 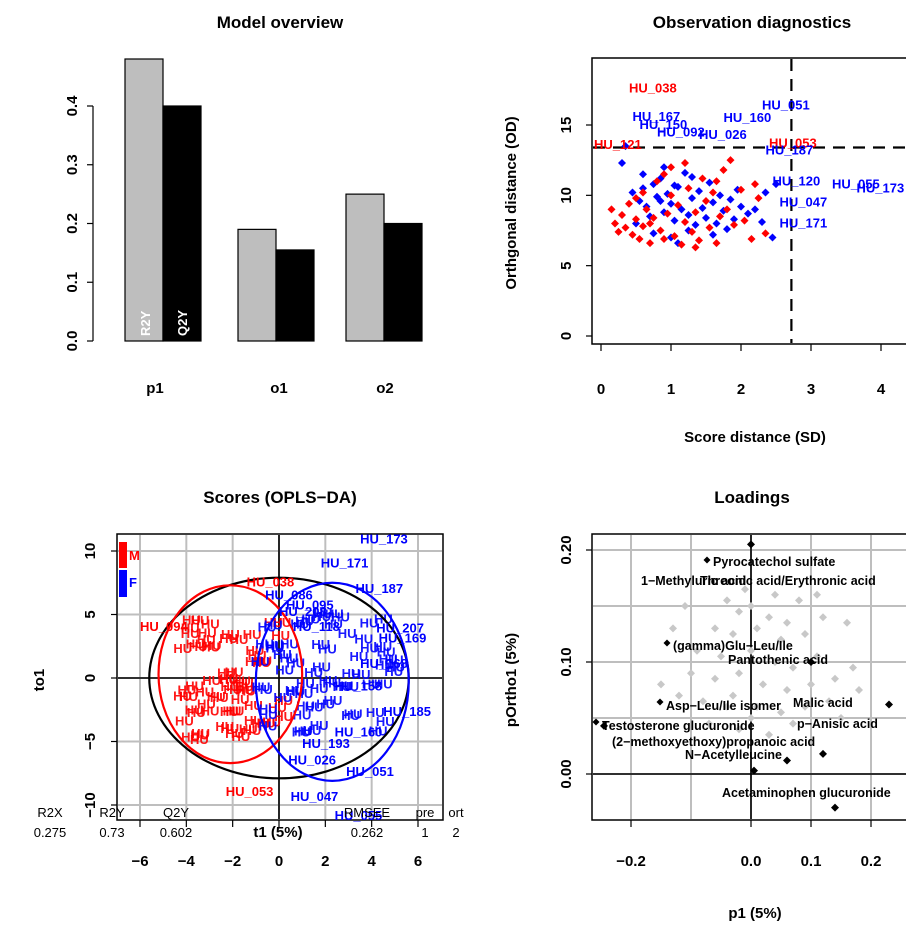 What do you see at coordinates (418, 861) in the screenshot?
I see `x-tick-label: 6` at bounding box center [418, 861].